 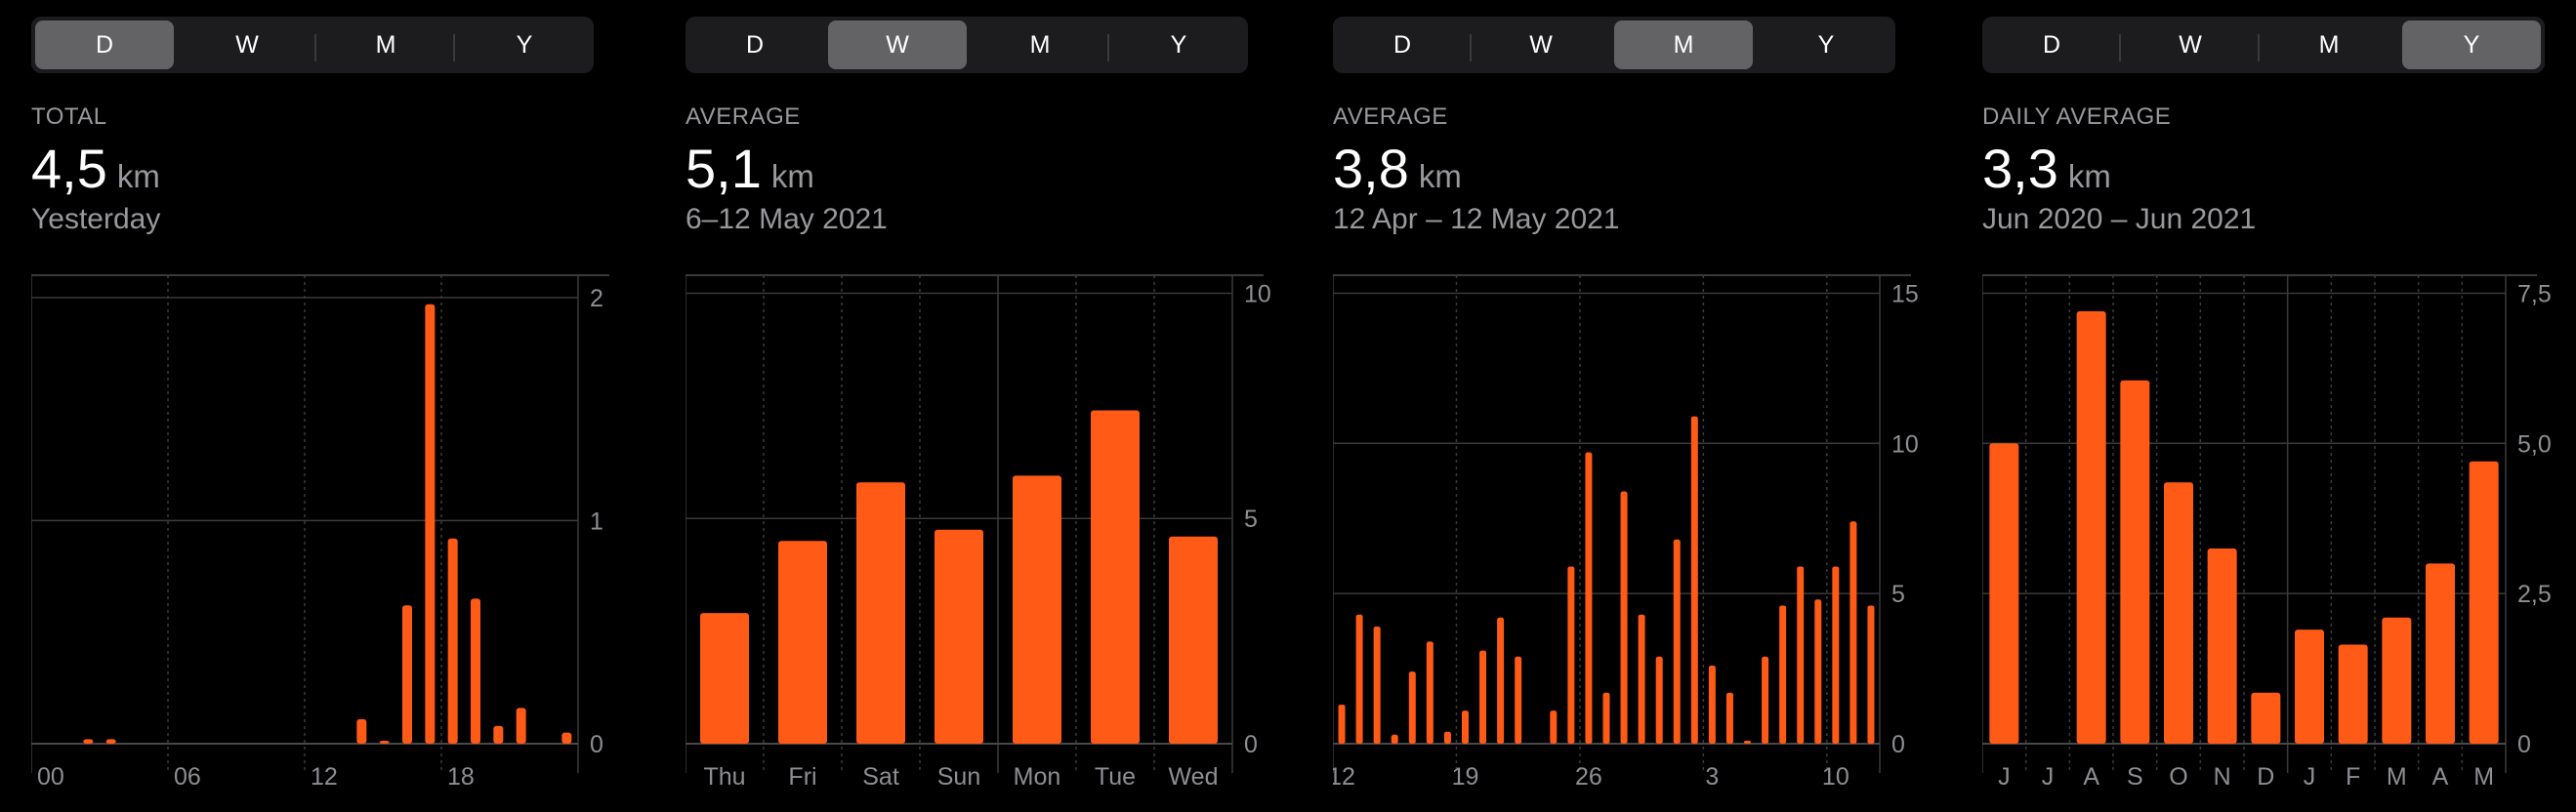 I want to click on date-range: 6–12 May 2021, so click(x=787, y=219).